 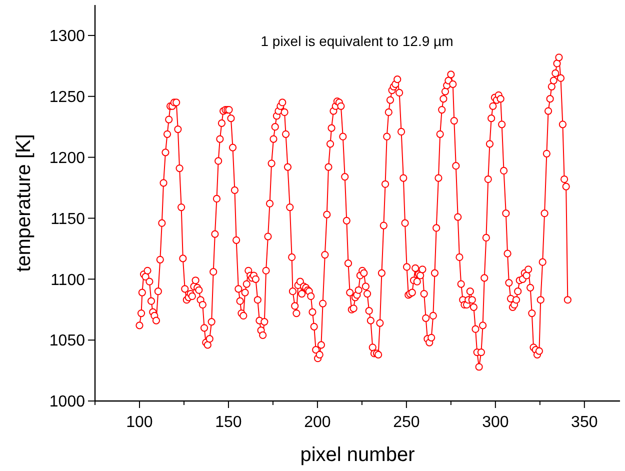 I want to click on x-tick-label: 350, so click(x=584, y=422).